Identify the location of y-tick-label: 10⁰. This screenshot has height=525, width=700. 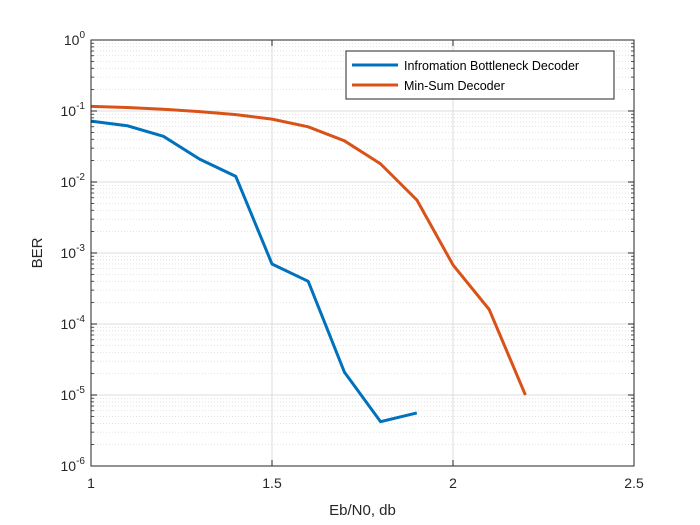
(75, 39).